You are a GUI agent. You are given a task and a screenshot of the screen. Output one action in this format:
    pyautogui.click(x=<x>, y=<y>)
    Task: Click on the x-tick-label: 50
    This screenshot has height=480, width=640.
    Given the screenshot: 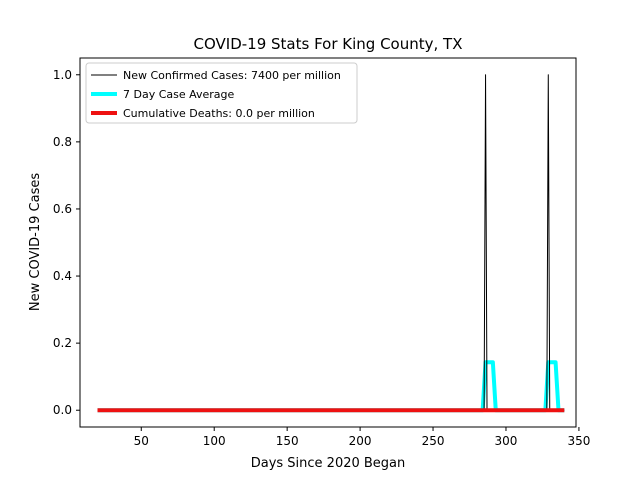 What is the action you would take?
    pyautogui.click(x=141, y=441)
    